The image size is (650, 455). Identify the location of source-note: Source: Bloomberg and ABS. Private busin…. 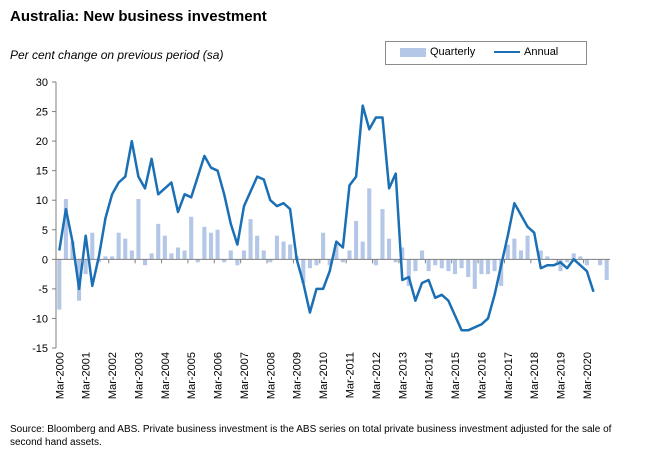
(311, 436).